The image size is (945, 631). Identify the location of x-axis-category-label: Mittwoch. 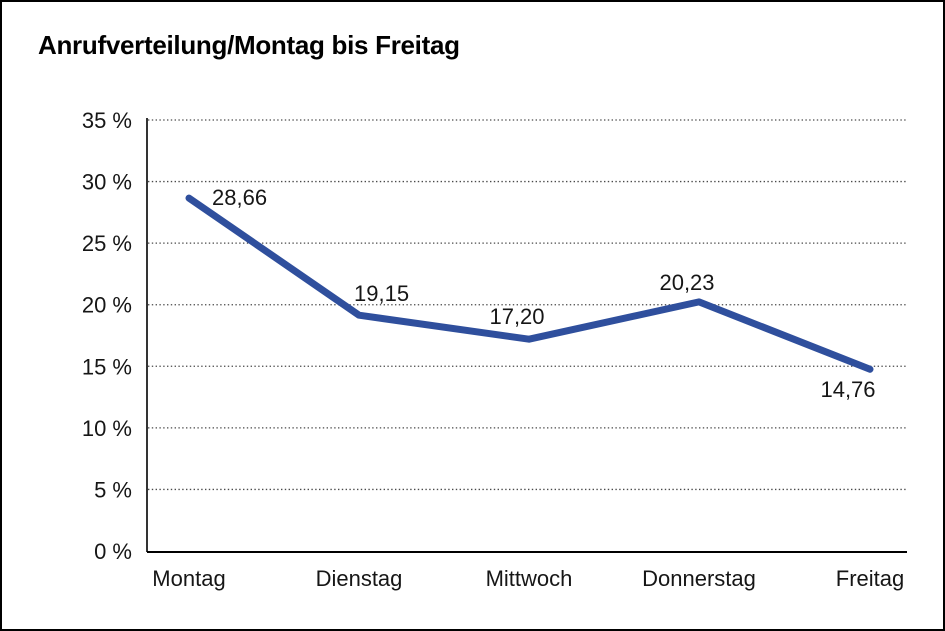
(529, 578).